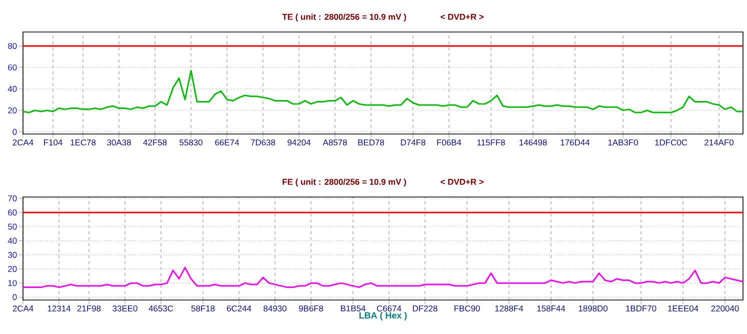 This screenshot has height=334, width=747. I want to click on x-tick-label: 30A38, so click(119, 142).